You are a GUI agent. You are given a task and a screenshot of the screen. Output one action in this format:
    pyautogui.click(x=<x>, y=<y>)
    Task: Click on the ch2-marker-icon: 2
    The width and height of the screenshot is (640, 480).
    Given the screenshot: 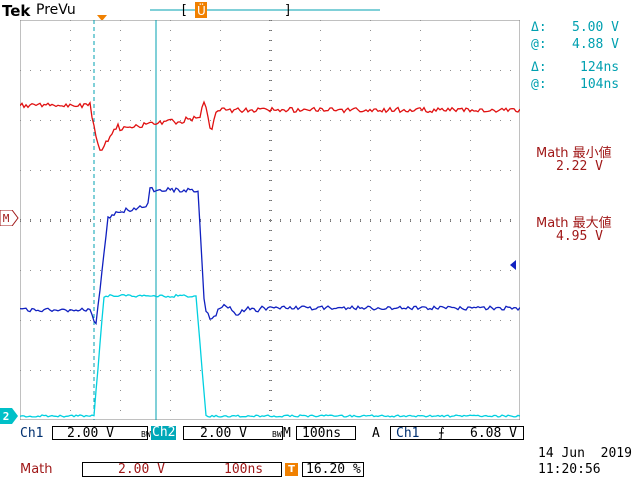 What is the action you would take?
    pyautogui.click(x=10, y=416)
    